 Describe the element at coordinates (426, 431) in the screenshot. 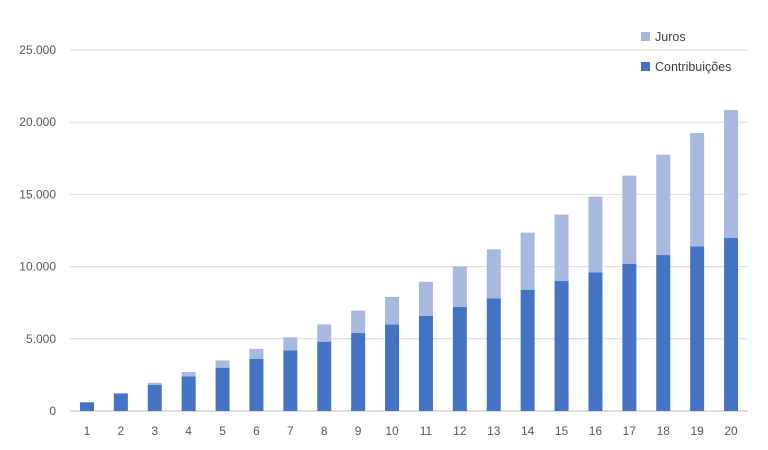

I see `x-tick-label: 11` at that location.